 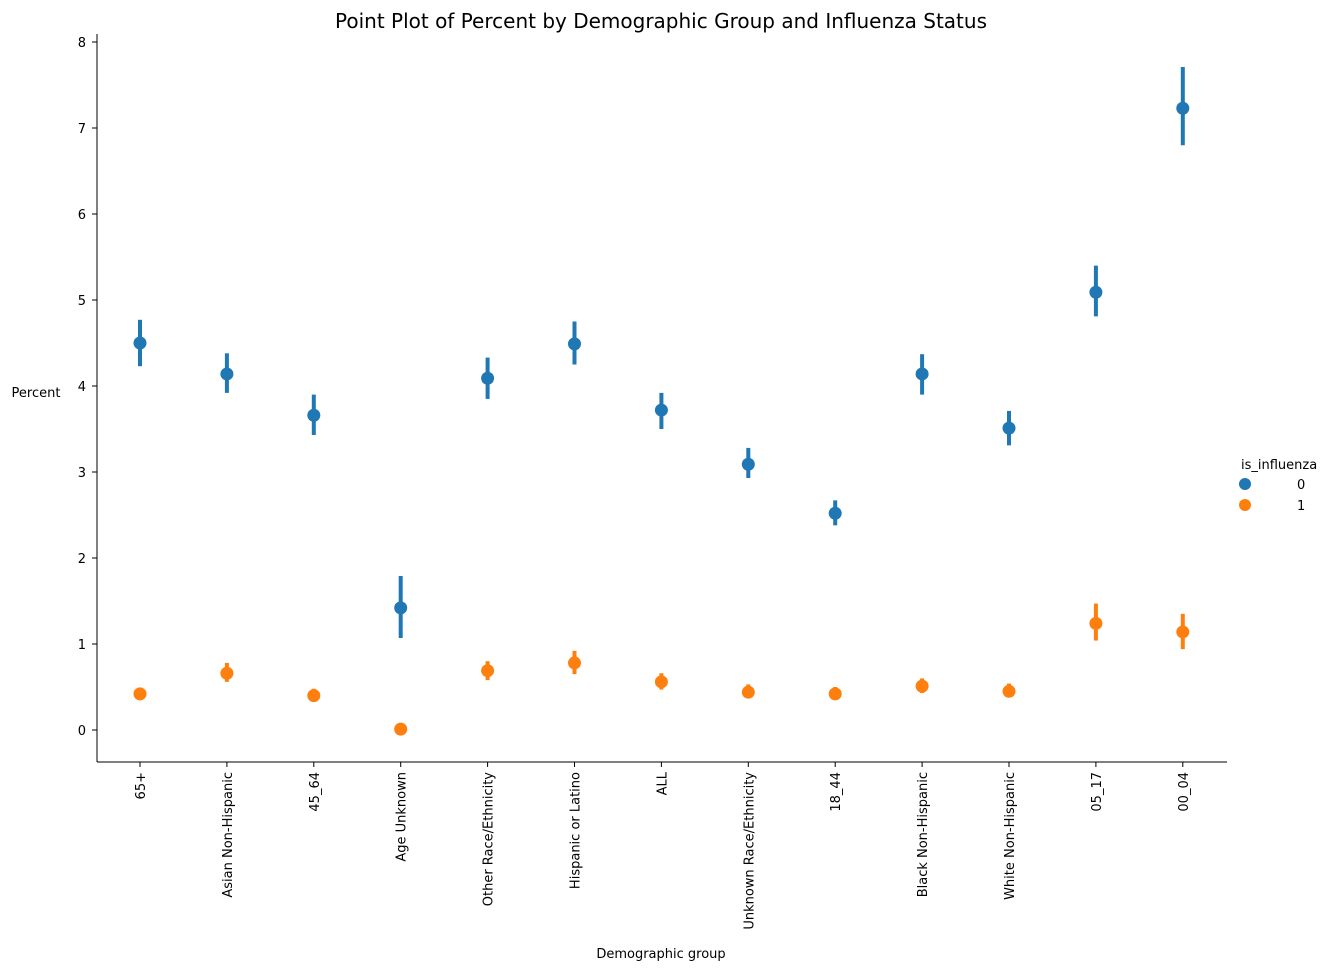 What do you see at coordinates (82, 43) in the screenshot?
I see `y-tick-label: 8` at bounding box center [82, 43].